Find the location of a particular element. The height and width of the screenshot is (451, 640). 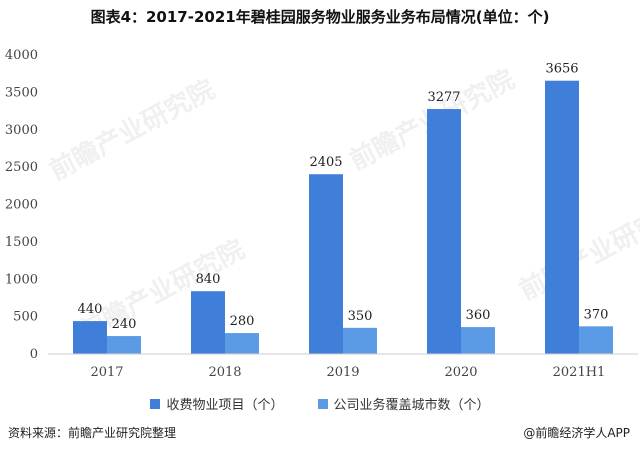

data-label: 3277 is located at coordinates (443, 97).